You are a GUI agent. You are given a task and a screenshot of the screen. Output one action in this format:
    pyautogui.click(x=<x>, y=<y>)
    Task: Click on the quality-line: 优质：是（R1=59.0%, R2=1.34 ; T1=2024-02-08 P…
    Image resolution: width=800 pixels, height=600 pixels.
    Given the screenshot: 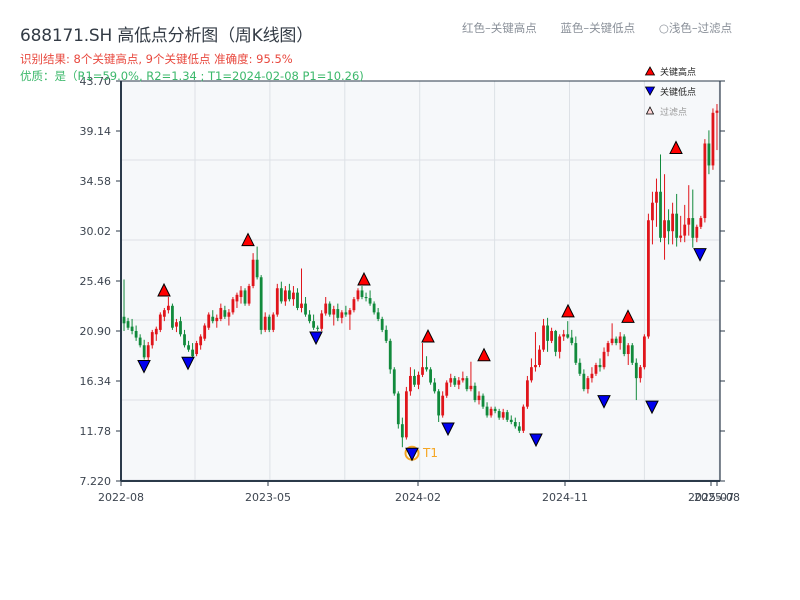 What is the action you would take?
    pyautogui.click(x=192, y=76)
    